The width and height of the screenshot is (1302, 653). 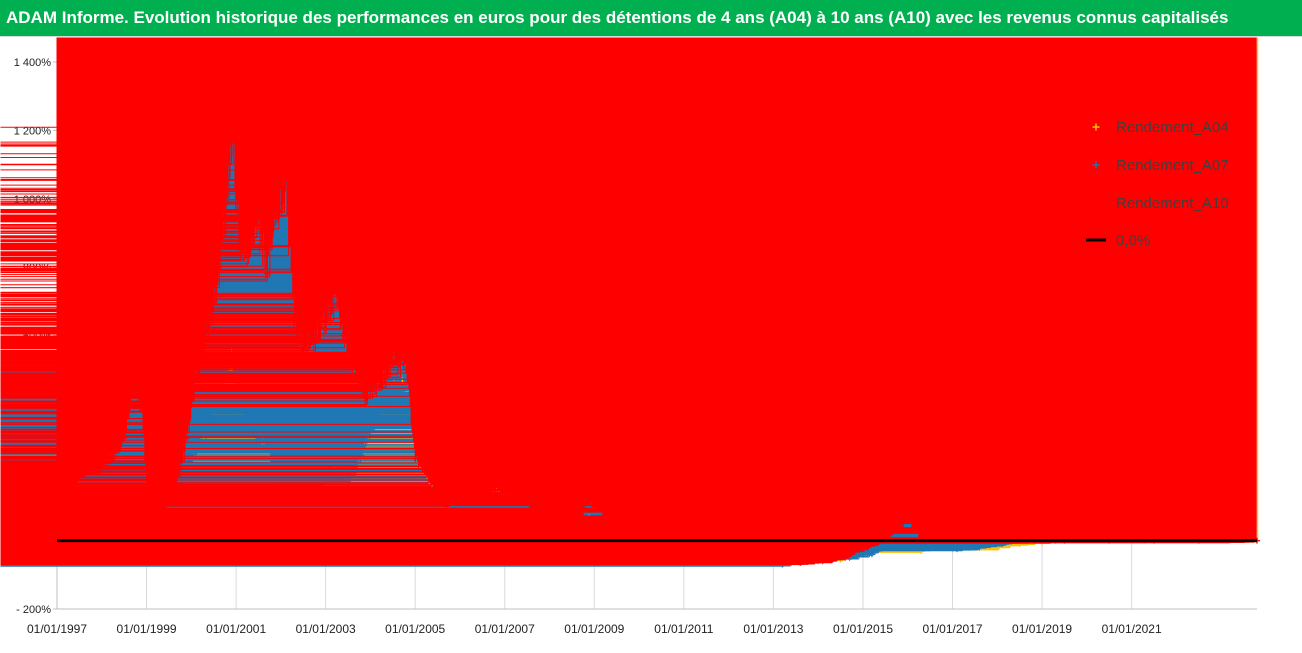 What do you see at coordinates (683, 629) in the screenshot?
I see `x-tick-label: 01/01/2011` at bounding box center [683, 629].